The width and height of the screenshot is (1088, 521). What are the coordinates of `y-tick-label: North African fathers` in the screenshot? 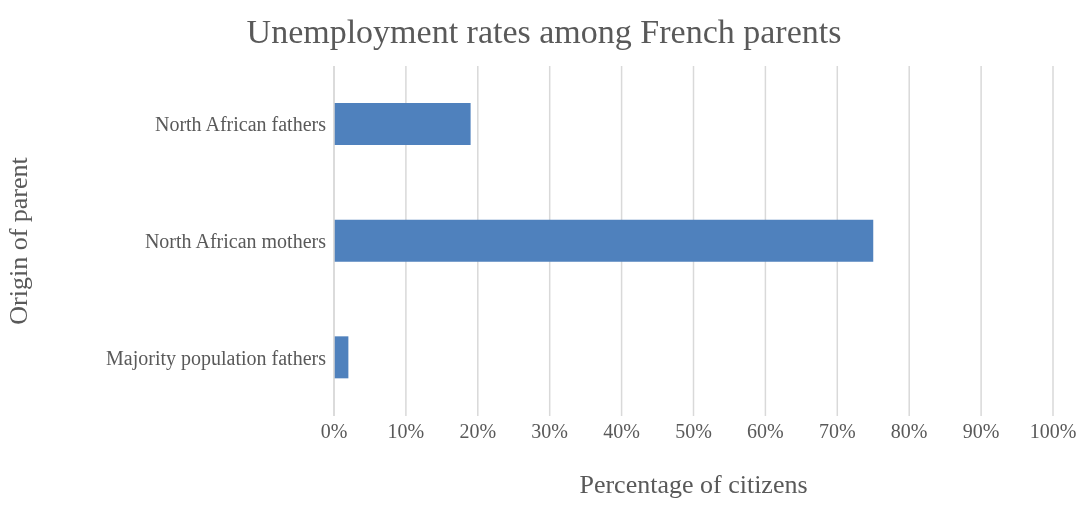 It's located at (240, 124).